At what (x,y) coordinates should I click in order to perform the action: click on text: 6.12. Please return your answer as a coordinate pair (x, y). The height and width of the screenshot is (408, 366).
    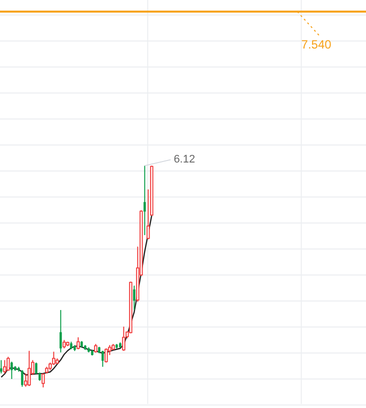
    Looking at the image, I should click on (185, 160).